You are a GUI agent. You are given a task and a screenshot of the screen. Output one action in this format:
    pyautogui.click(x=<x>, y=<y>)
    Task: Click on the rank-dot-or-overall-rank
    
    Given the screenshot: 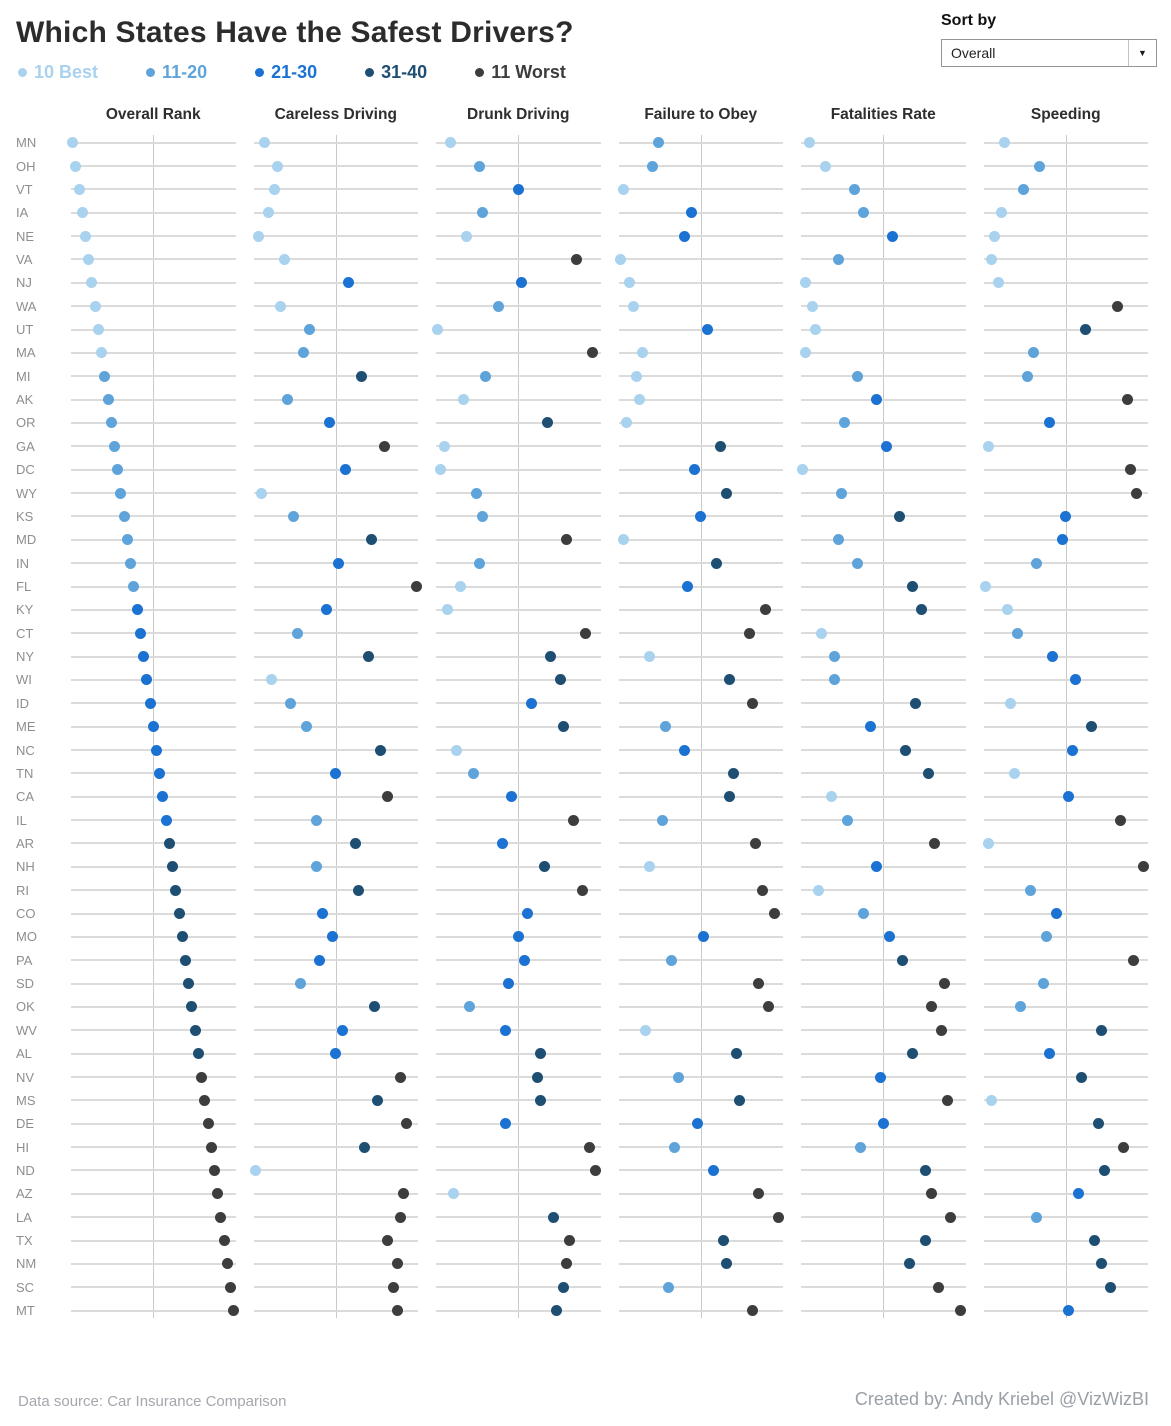 What is the action you would take?
    pyautogui.click(x=111, y=423)
    